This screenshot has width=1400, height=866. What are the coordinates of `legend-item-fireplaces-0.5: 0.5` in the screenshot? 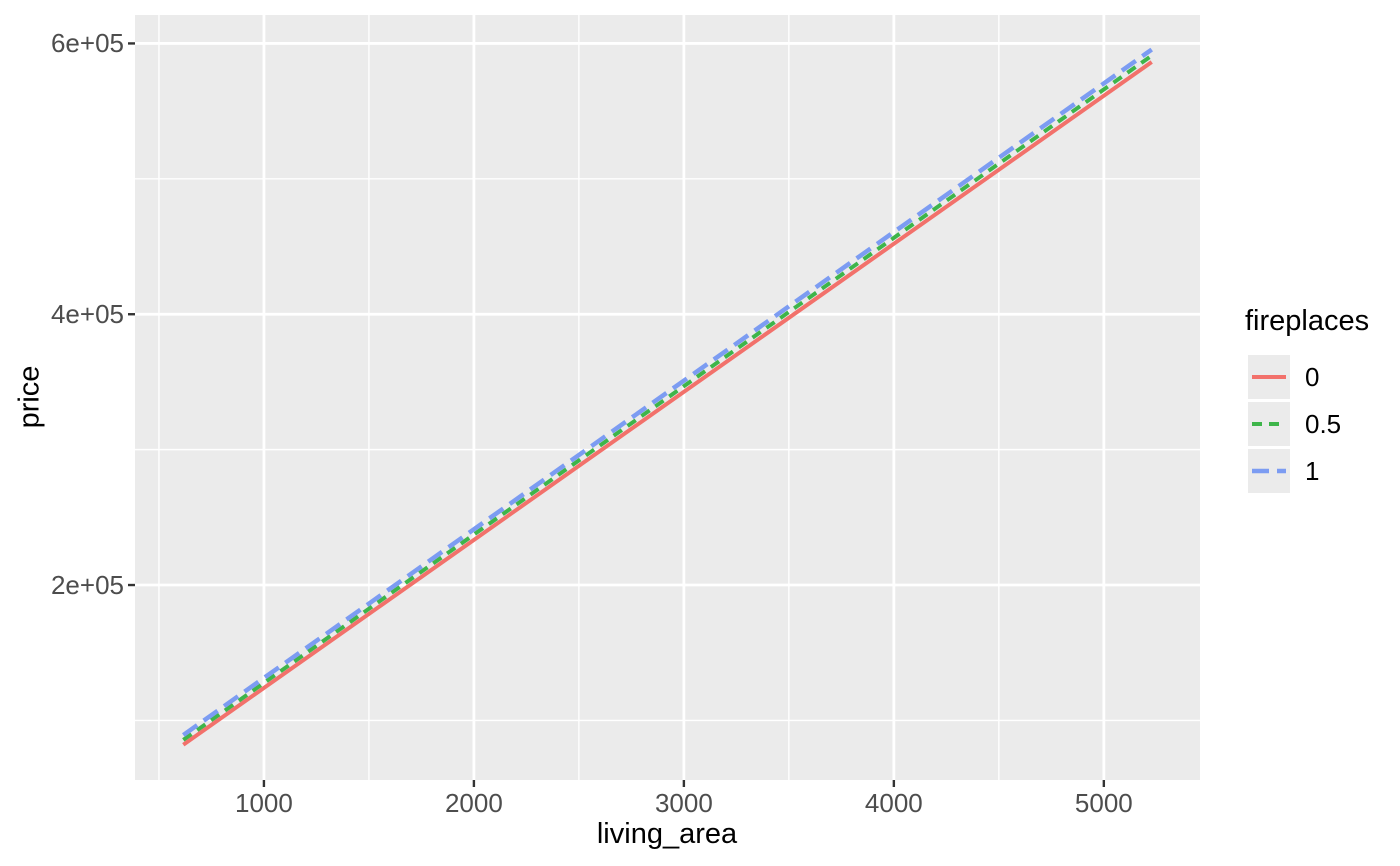 It's located at (1321, 424).